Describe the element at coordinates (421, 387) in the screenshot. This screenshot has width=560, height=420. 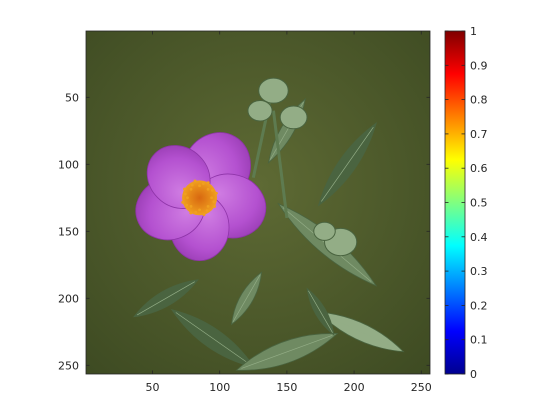
I see `x-tick-label: 250` at that location.